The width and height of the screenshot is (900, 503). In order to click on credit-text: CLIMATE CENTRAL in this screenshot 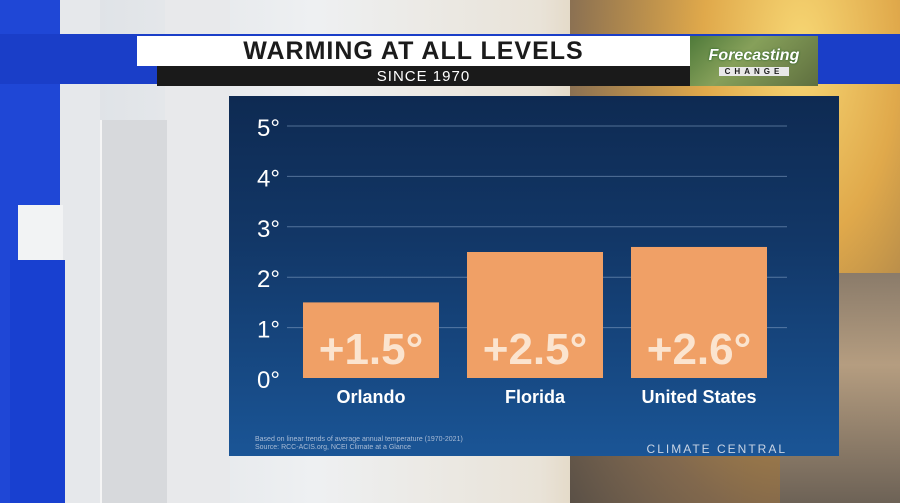, I will do `click(716, 449)`.